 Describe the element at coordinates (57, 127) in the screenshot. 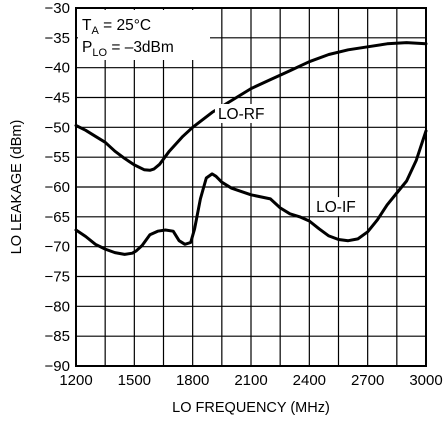

I see `y-tick-label: −50` at that location.